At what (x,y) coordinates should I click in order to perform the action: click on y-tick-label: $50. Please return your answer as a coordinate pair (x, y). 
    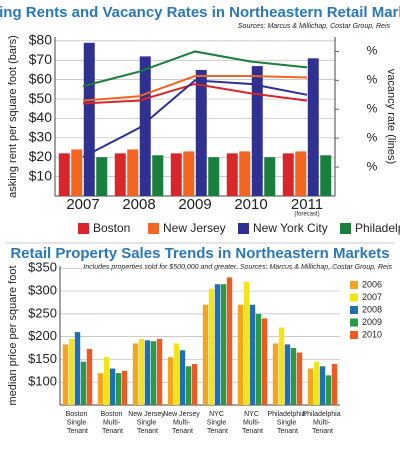
    Looking at the image, I should click on (41, 98).